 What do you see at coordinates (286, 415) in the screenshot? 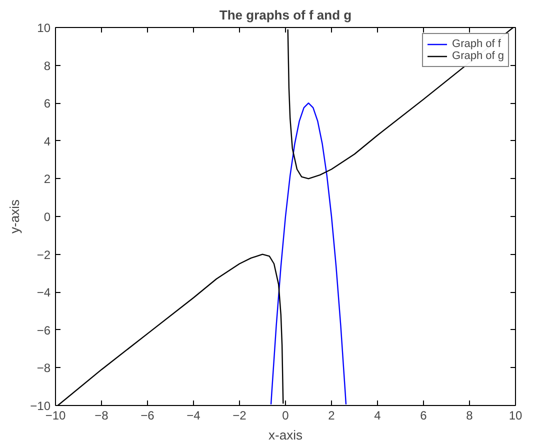
I see `x-tick-label: 0` at bounding box center [286, 415].